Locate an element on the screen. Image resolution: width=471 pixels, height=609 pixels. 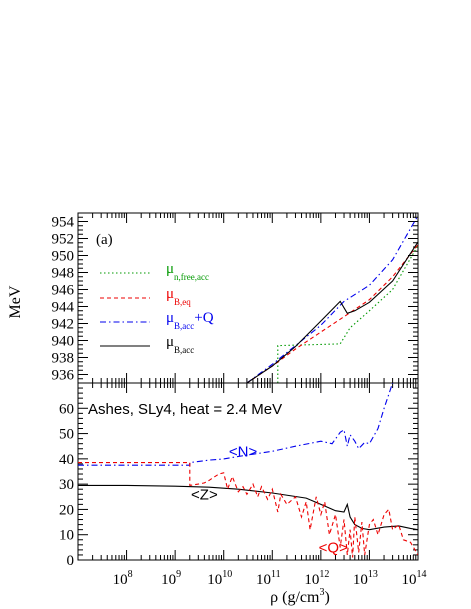
bottom-y-tick-label: 20 is located at coordinates (66, 510).